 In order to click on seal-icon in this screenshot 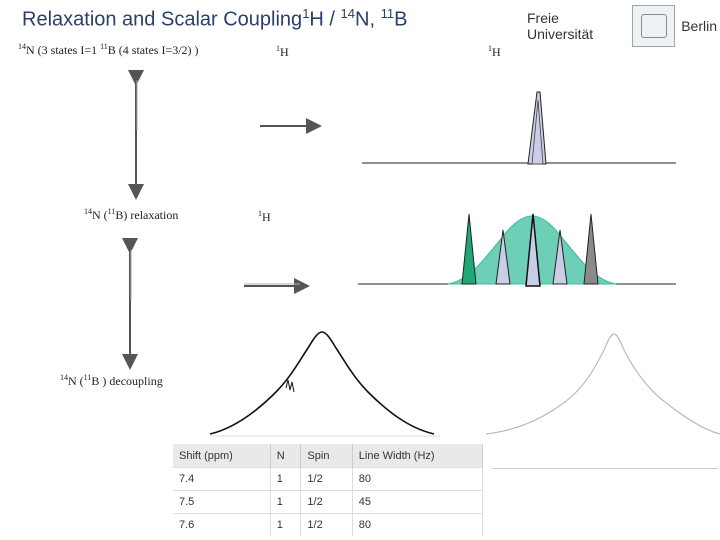, I will do `click(654, 26)`.